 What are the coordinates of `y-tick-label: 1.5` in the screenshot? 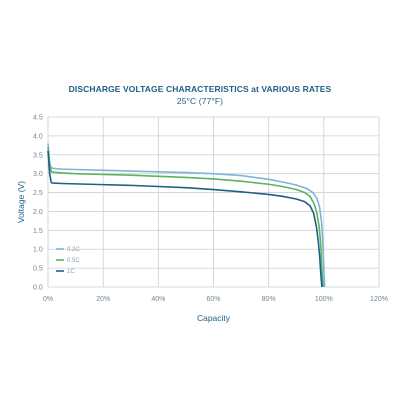 It's located at (38, 231).